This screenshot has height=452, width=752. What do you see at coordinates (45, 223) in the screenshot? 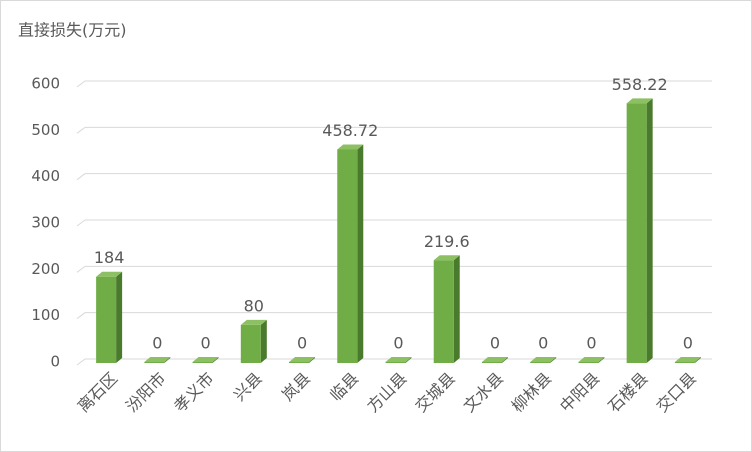
I see `y-tick-label: 300` at bounding box center [45, 223].